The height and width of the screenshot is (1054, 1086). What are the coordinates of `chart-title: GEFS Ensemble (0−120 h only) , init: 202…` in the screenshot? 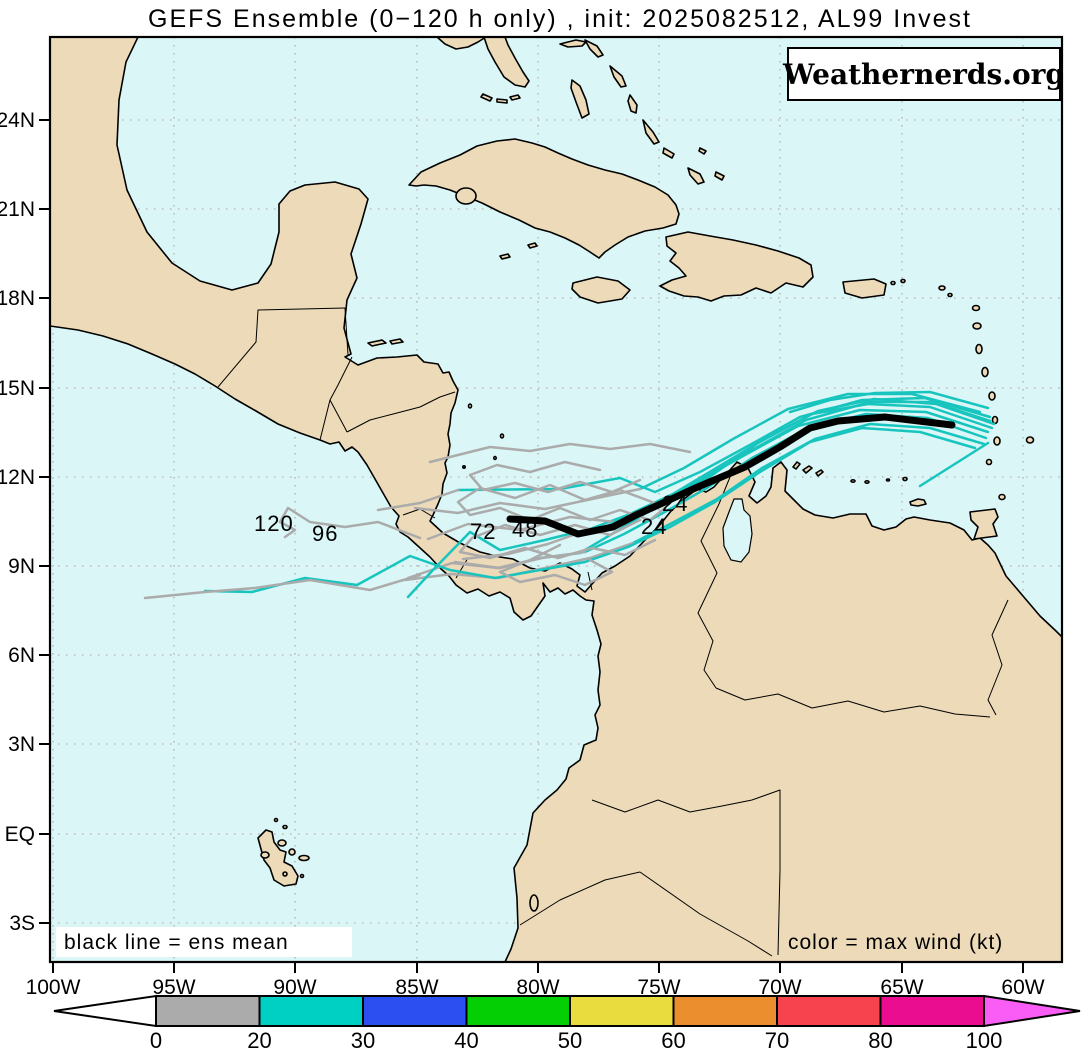 It's located at (560, 19).